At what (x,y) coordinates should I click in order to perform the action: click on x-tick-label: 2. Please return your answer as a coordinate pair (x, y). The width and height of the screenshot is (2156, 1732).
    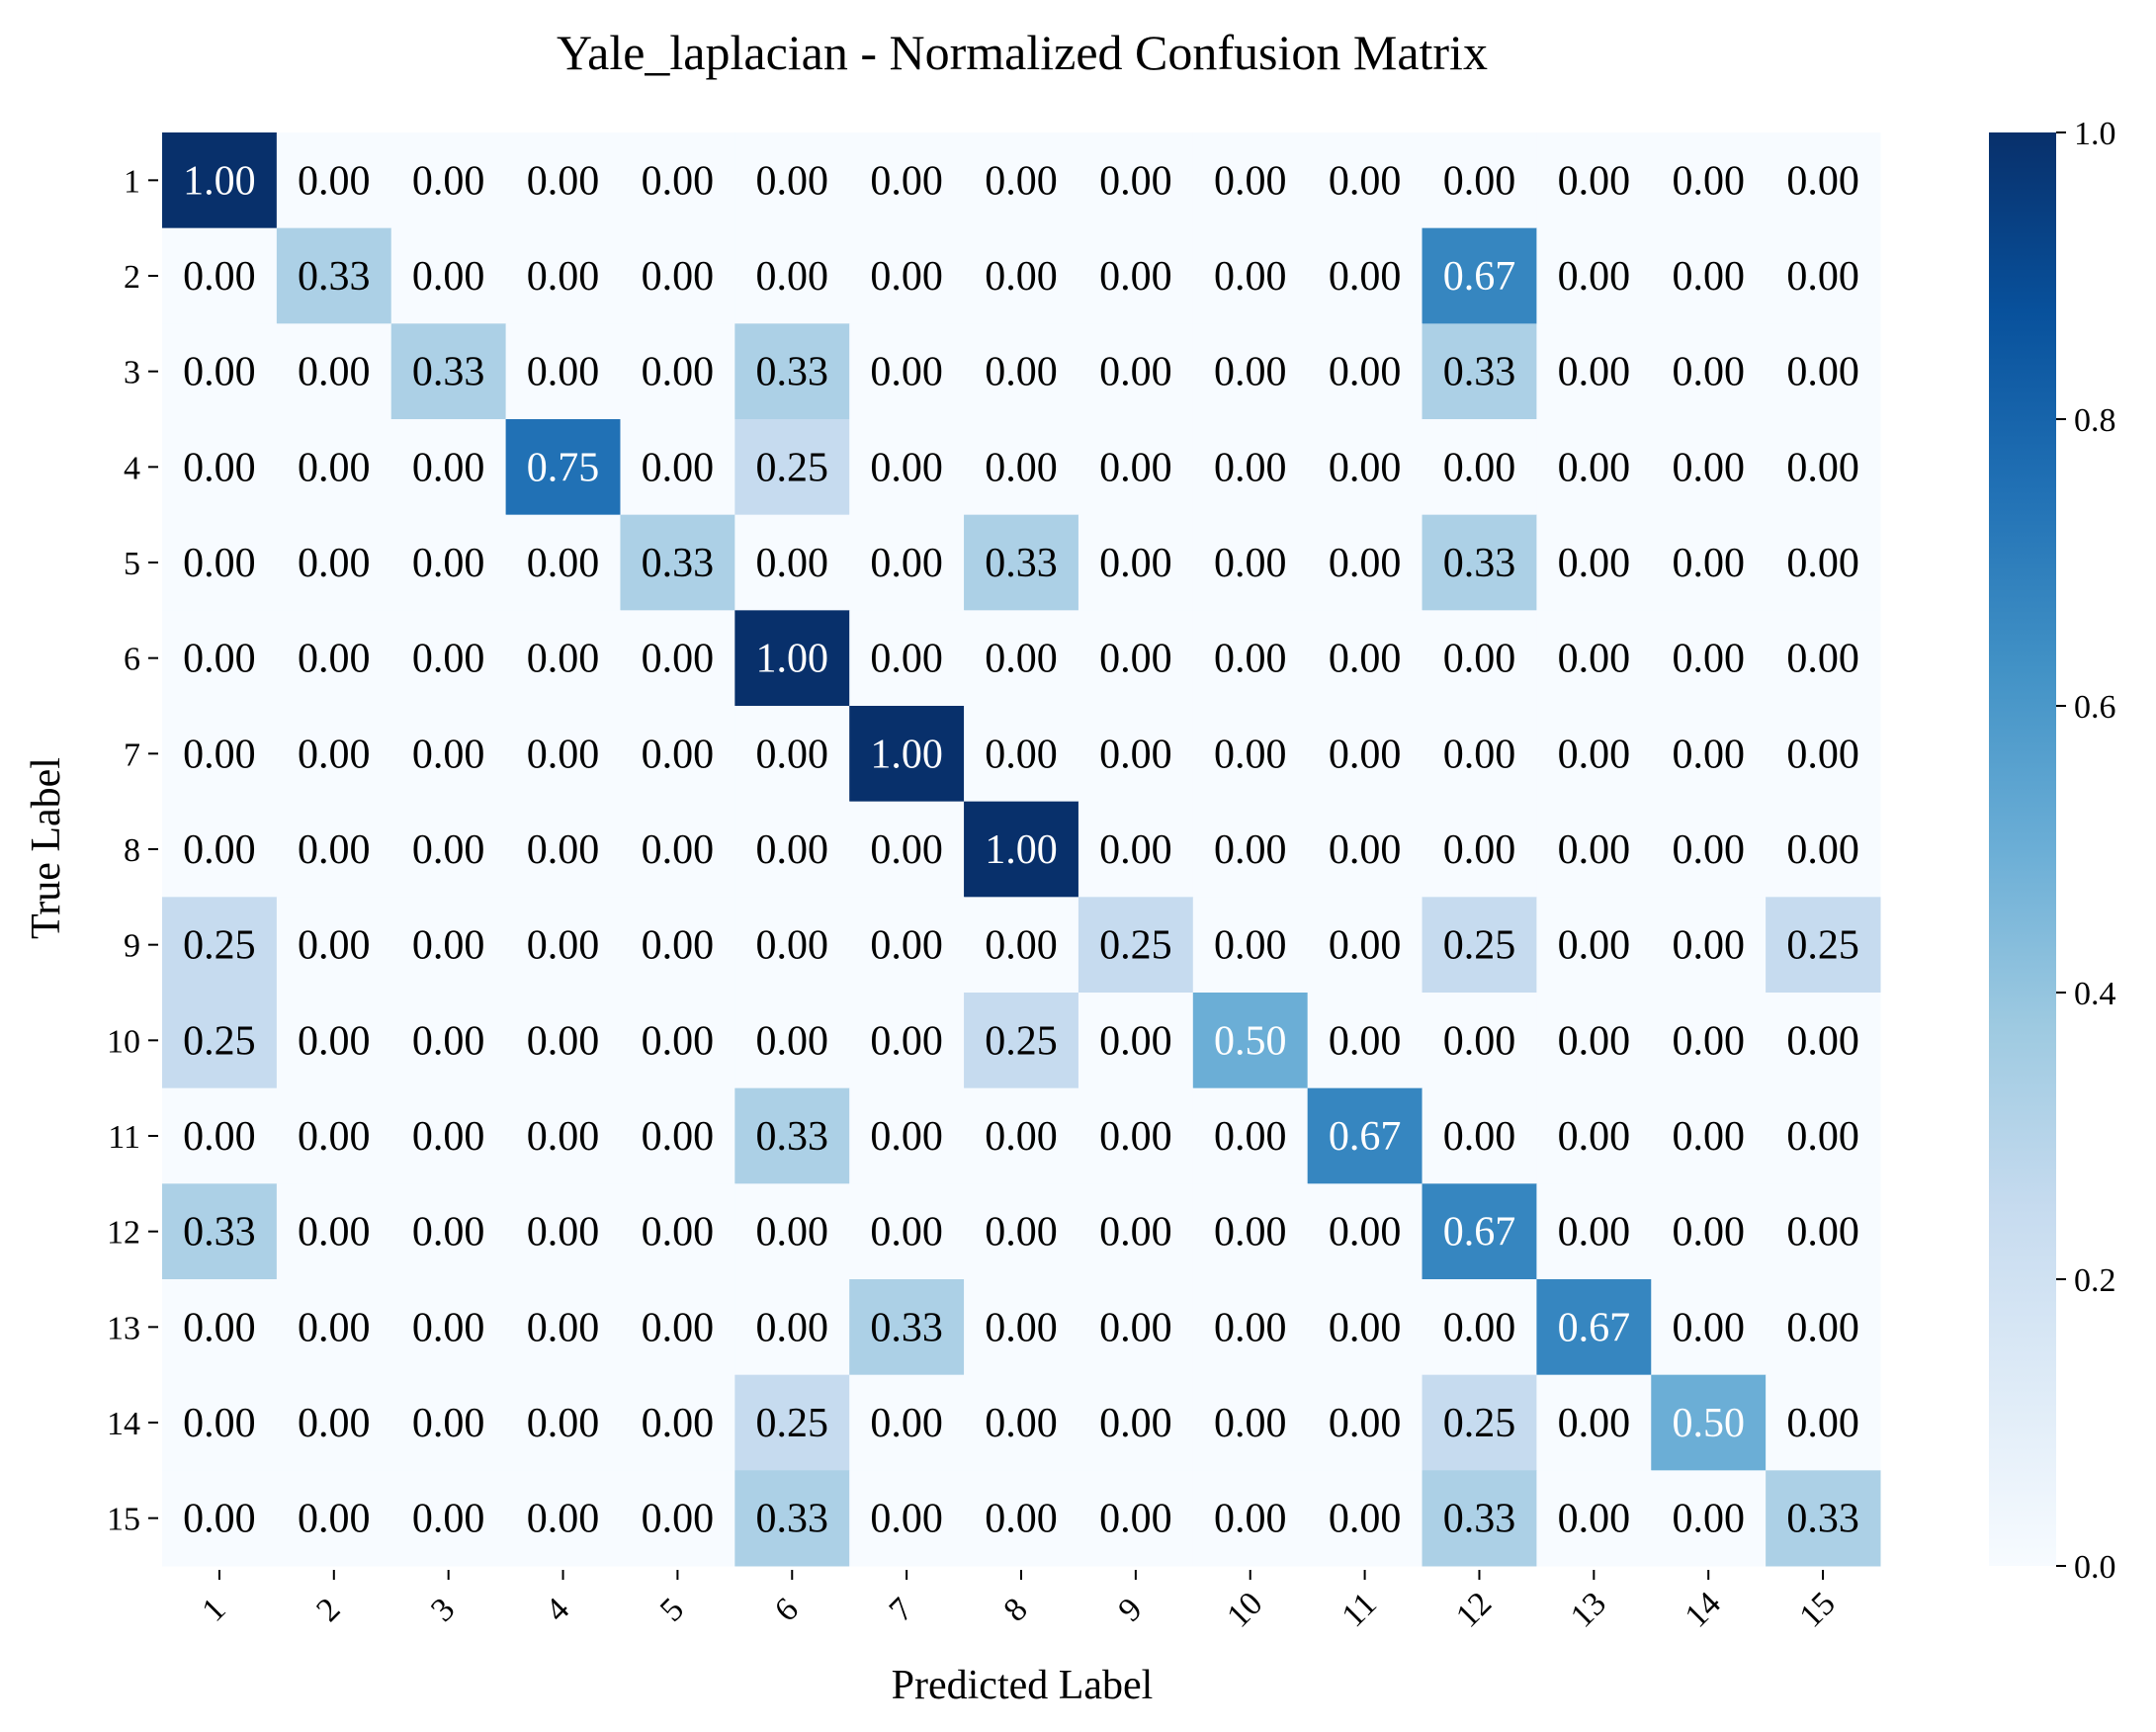
    Looking at the image, I should click on (328, 1609).